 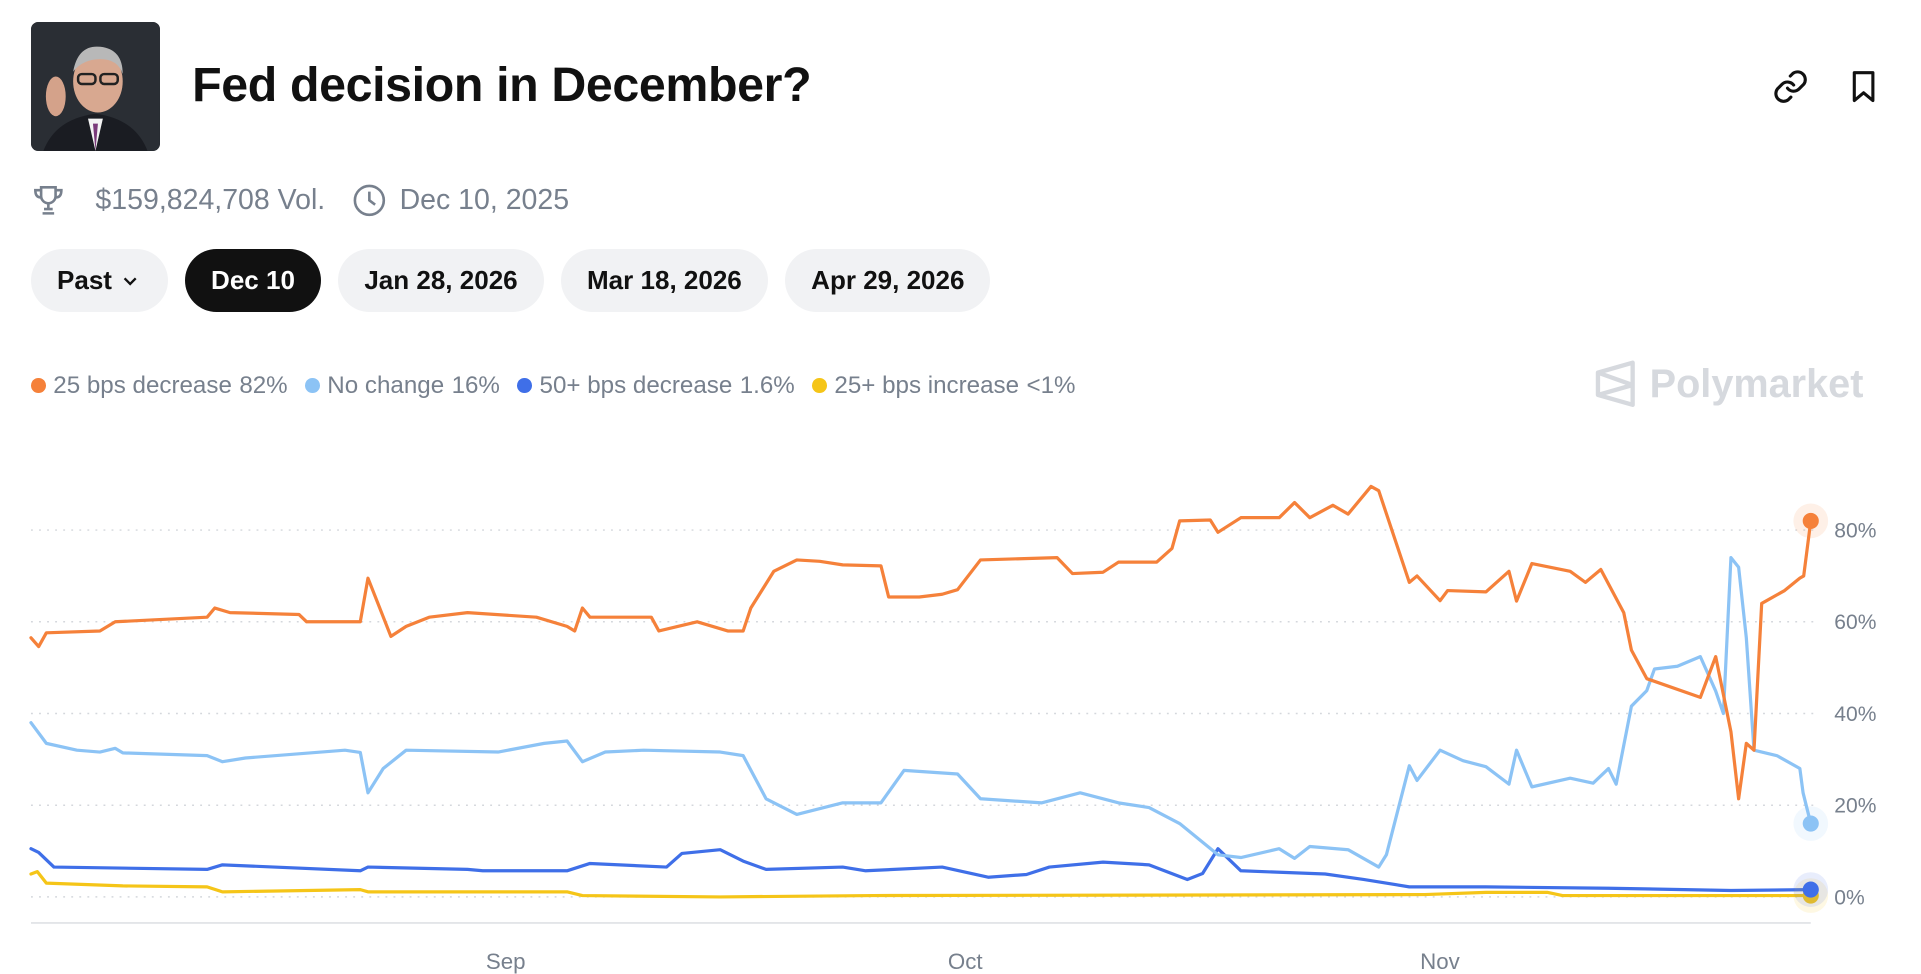 I want to click on legend-series-name: No change, so click(x=386, y=385).